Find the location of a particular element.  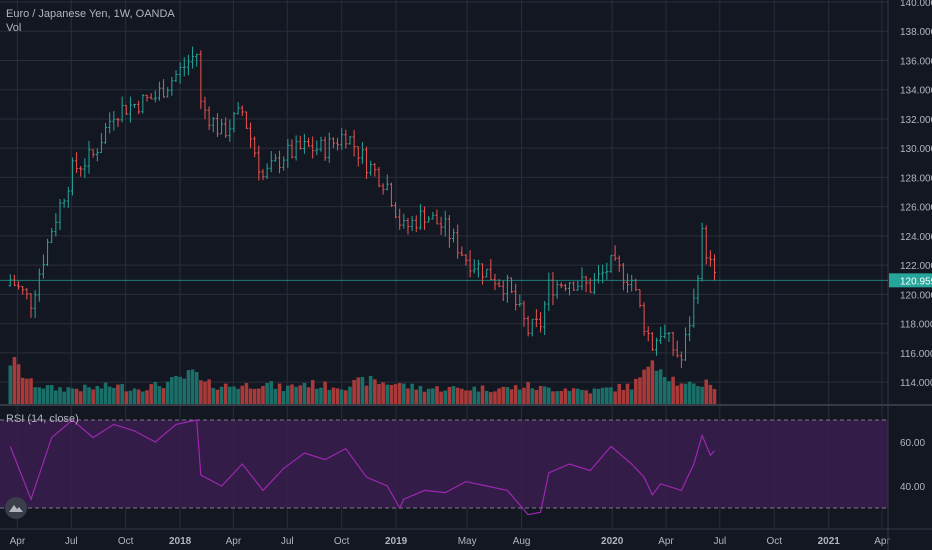

price-tick-label: 126.000 is located at coordinates (916, 208).